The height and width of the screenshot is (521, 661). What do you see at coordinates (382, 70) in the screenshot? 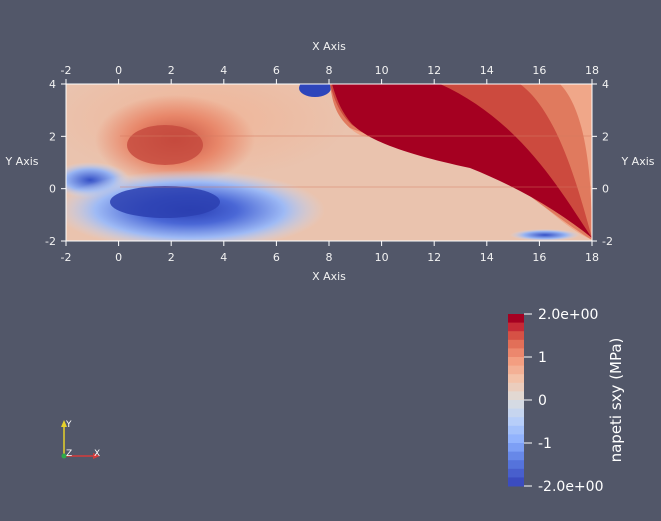
I see `x-tick-label-top: 10` at bounding box center [382, 70].